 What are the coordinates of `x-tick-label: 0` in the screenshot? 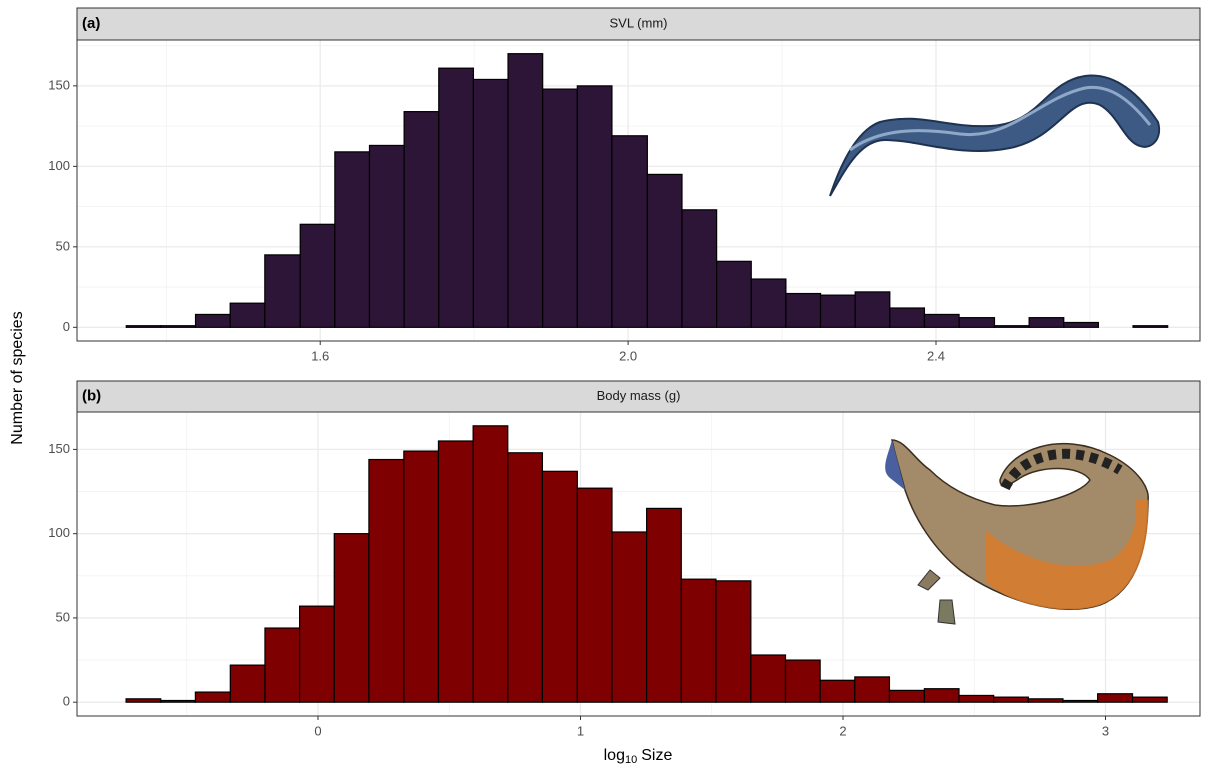 It's located at (317, 730).